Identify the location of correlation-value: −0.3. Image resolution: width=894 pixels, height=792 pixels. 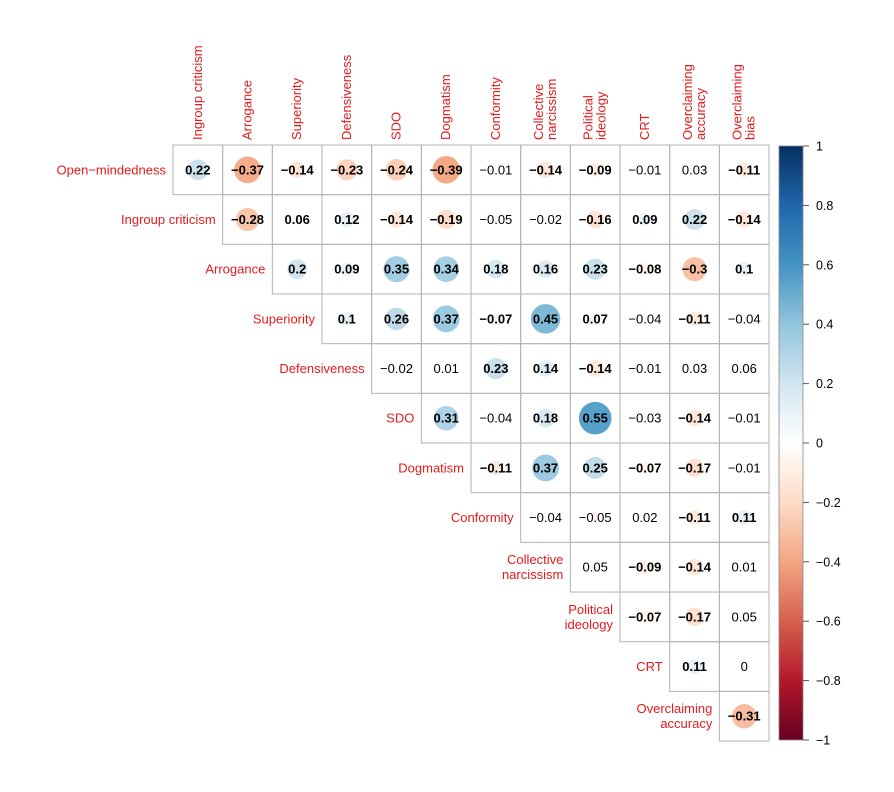
(695, 269).